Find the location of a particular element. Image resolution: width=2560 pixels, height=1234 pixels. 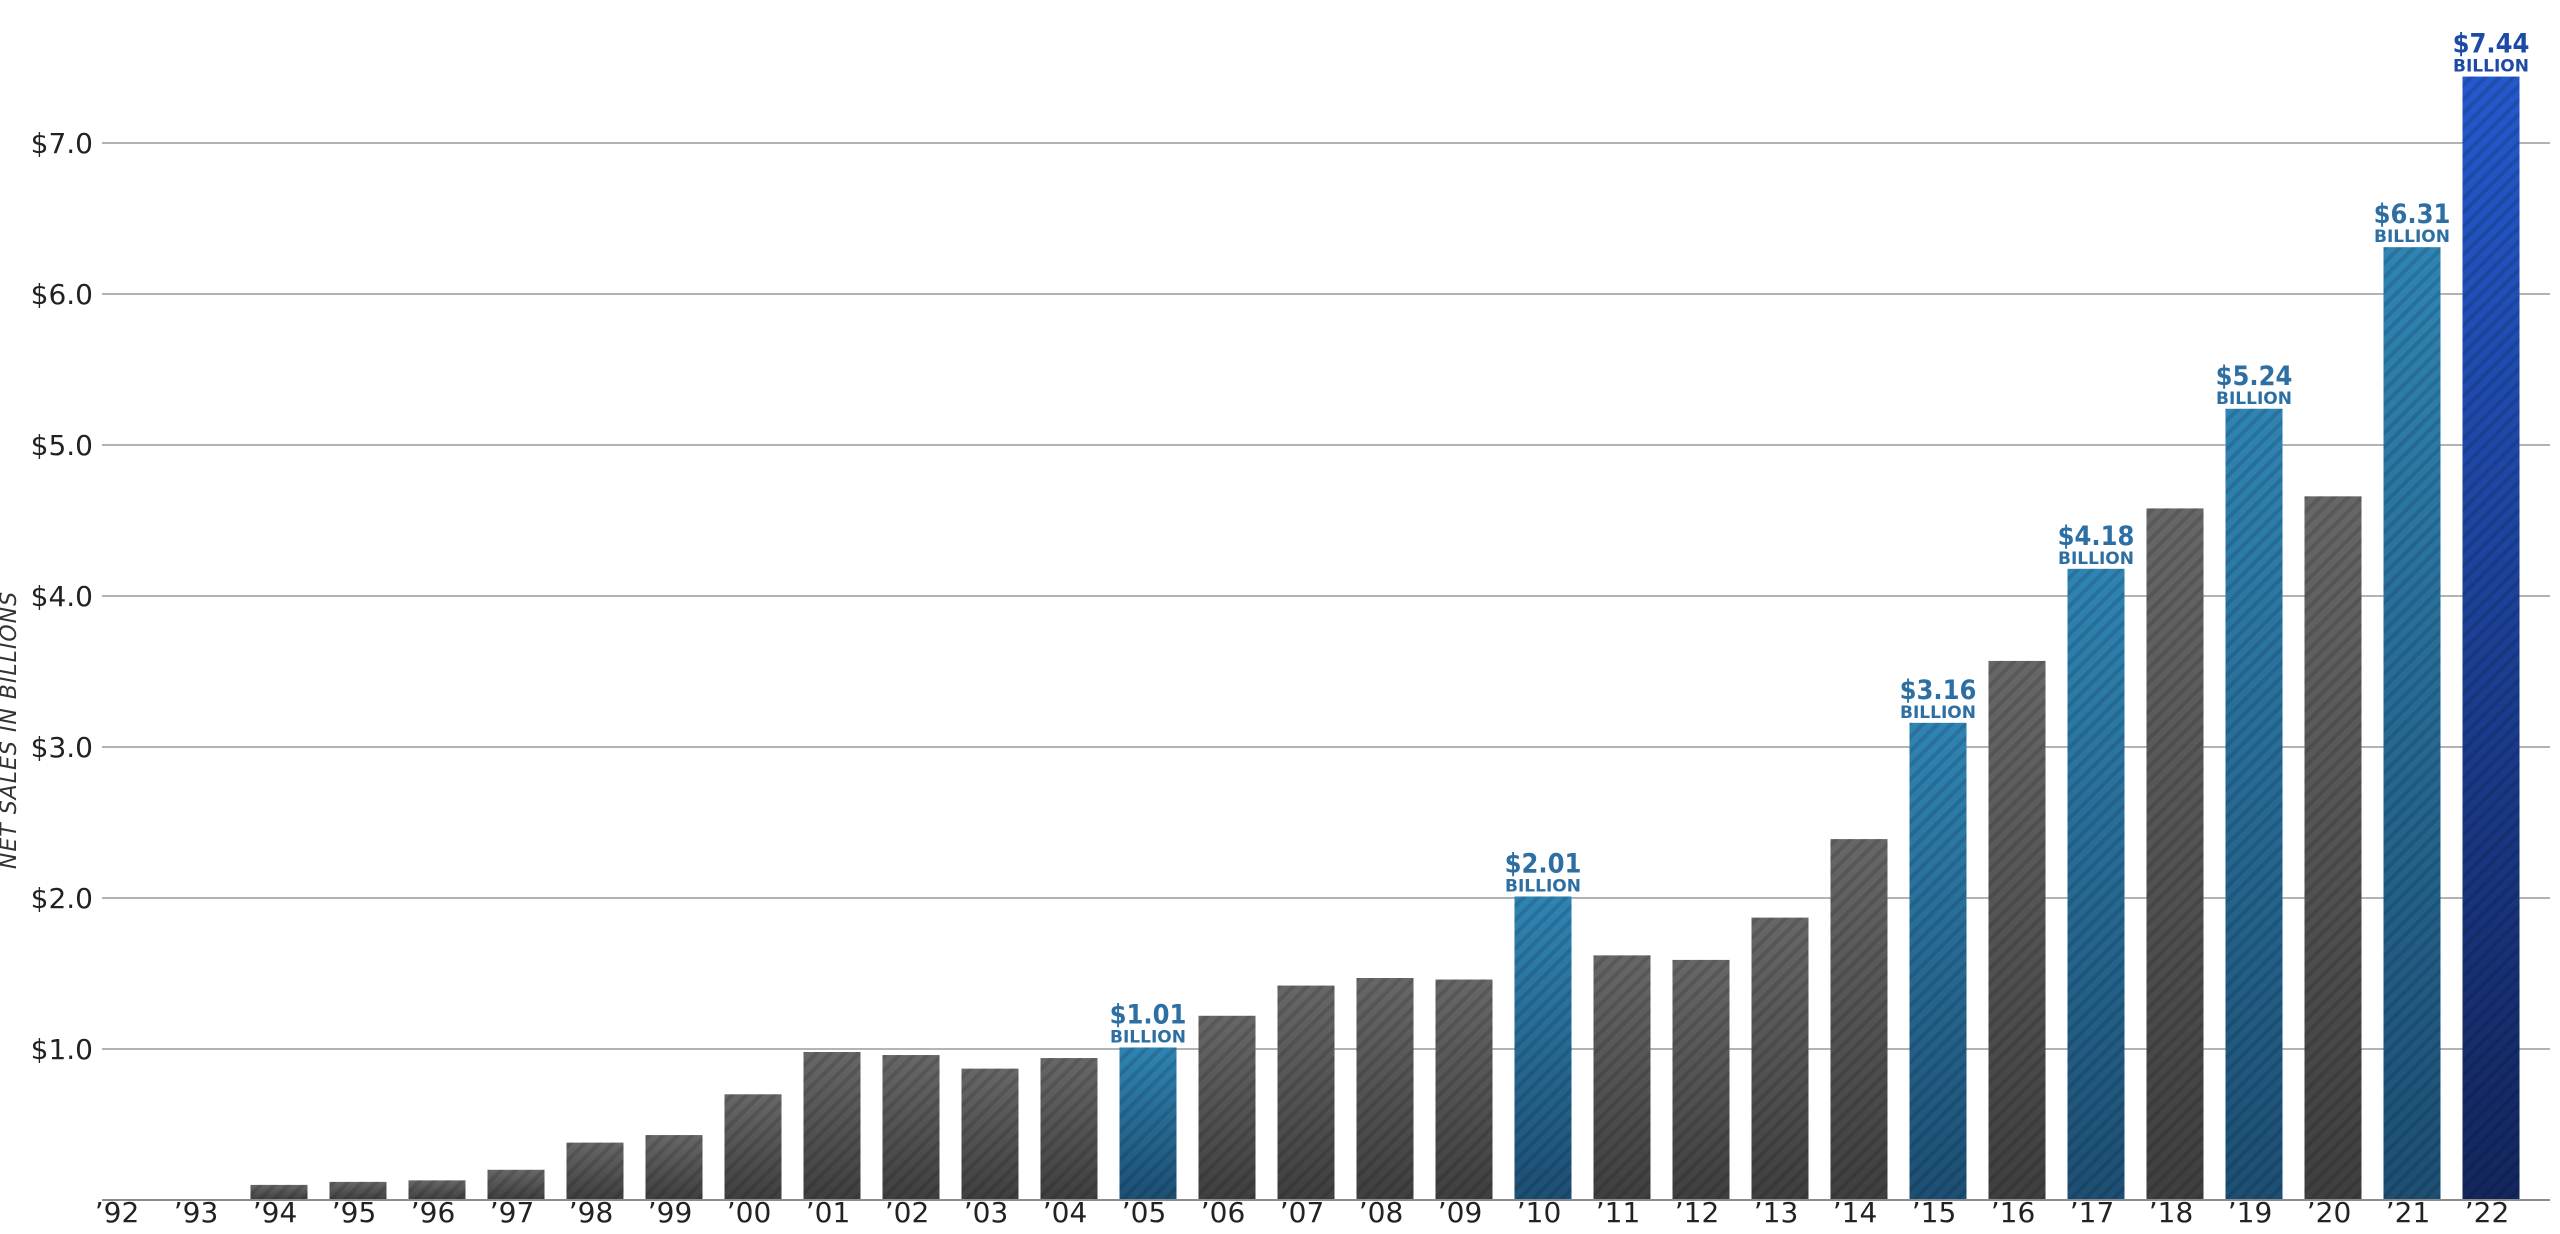

bar-value-label: $5.24 is located at coordinates (2254, 376).